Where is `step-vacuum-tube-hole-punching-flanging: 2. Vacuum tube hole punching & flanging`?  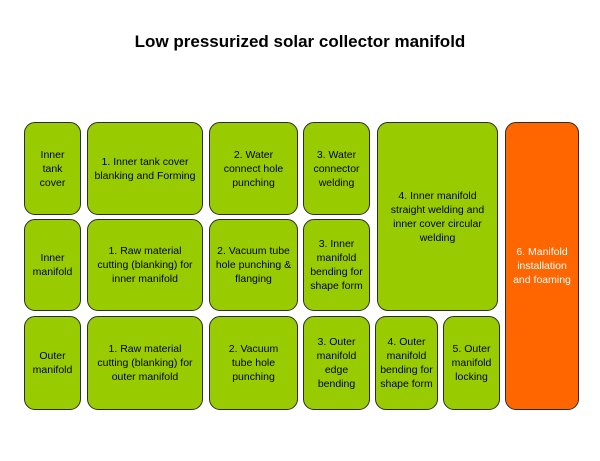
step-vacuum-tube-hole-punching-flanging: 2. Vacuum tube hole punching & flanging is located at coordinates (253, 265).